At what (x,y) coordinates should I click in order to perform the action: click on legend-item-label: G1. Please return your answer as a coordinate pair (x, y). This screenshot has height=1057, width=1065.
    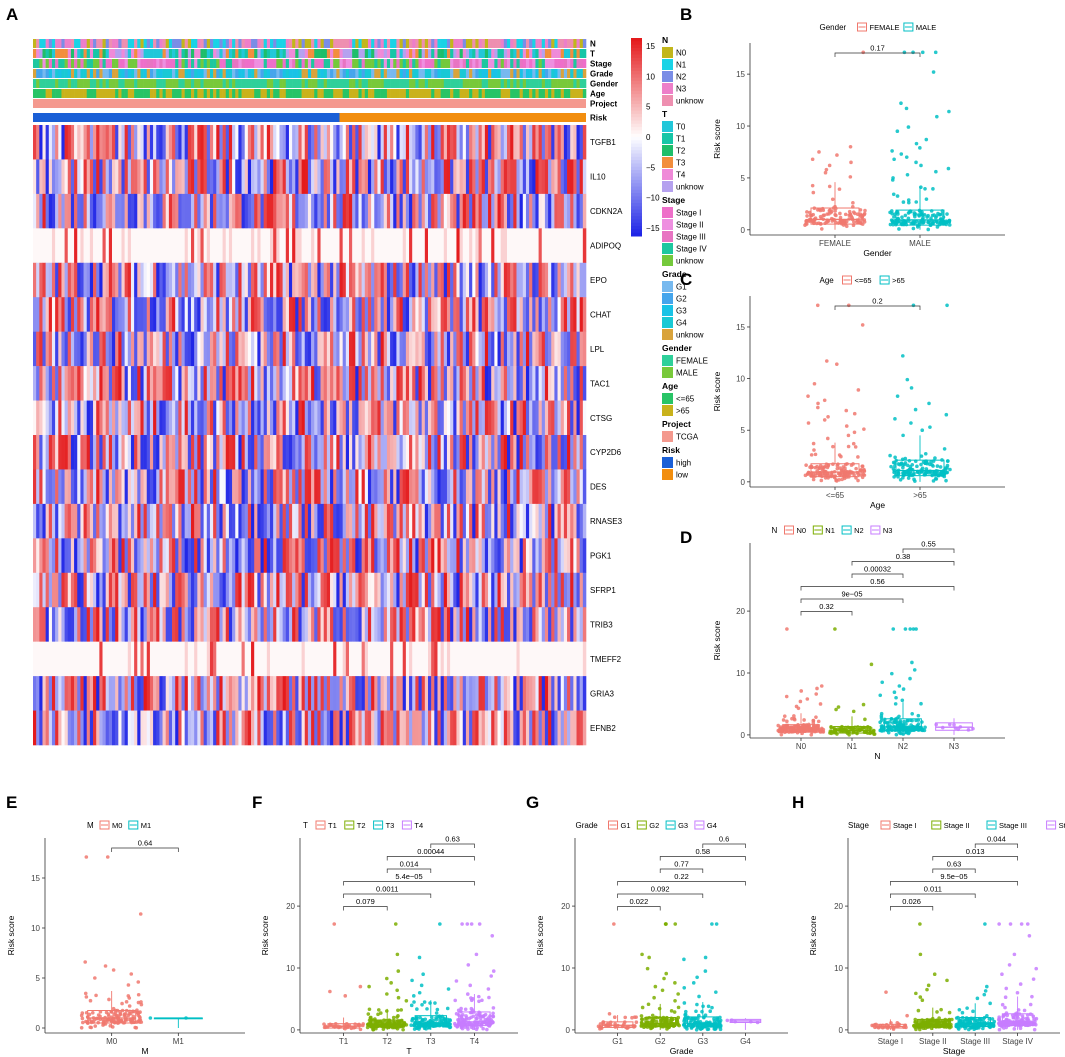
    Looking at the image, I should click on (681, 287).